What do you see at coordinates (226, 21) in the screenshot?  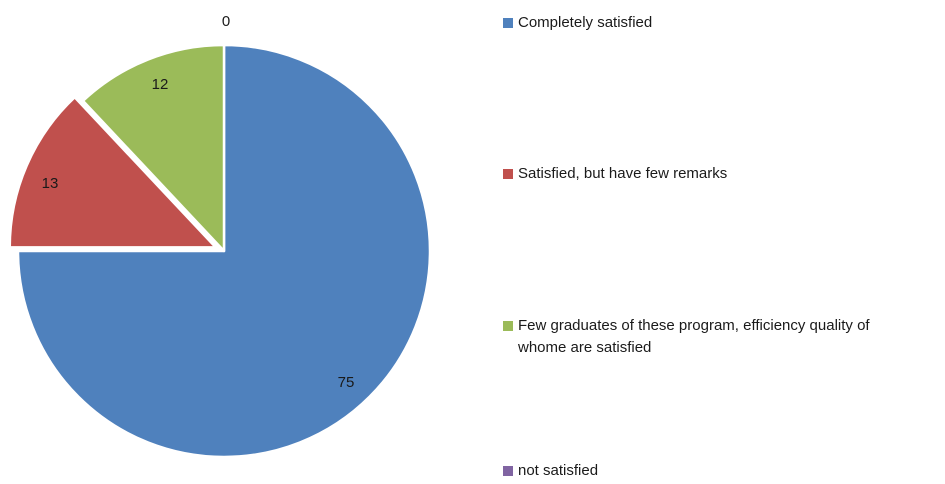 I see `data-label-4: 0` at bounding box center [226, 21].